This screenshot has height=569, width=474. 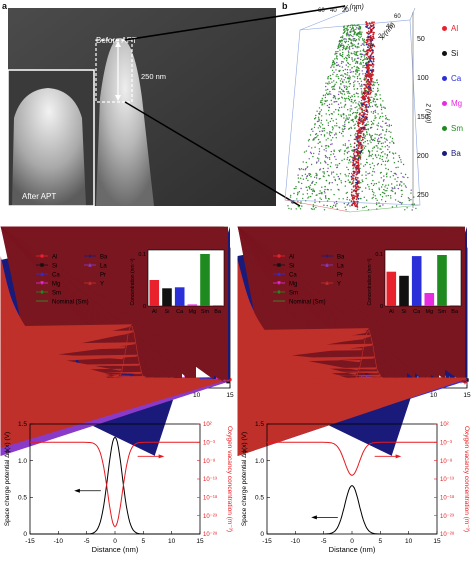 I want to click on inset-bar, so click(x=416, y=281).